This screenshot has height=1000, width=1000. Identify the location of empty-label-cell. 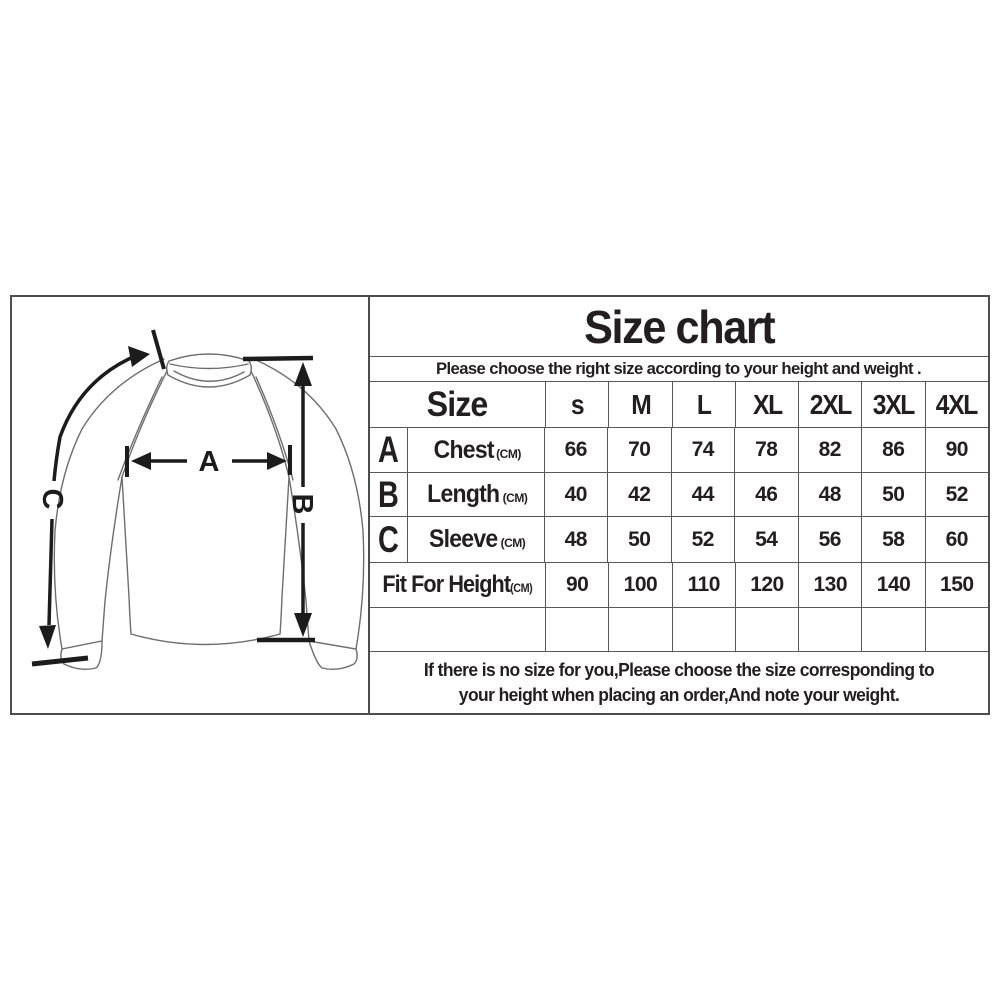
(457, 629).